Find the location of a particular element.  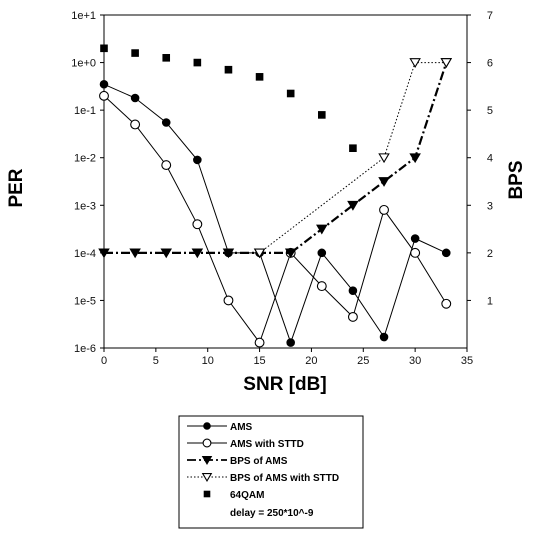

y-axis-title: PER is located at coordinates (16, 187).